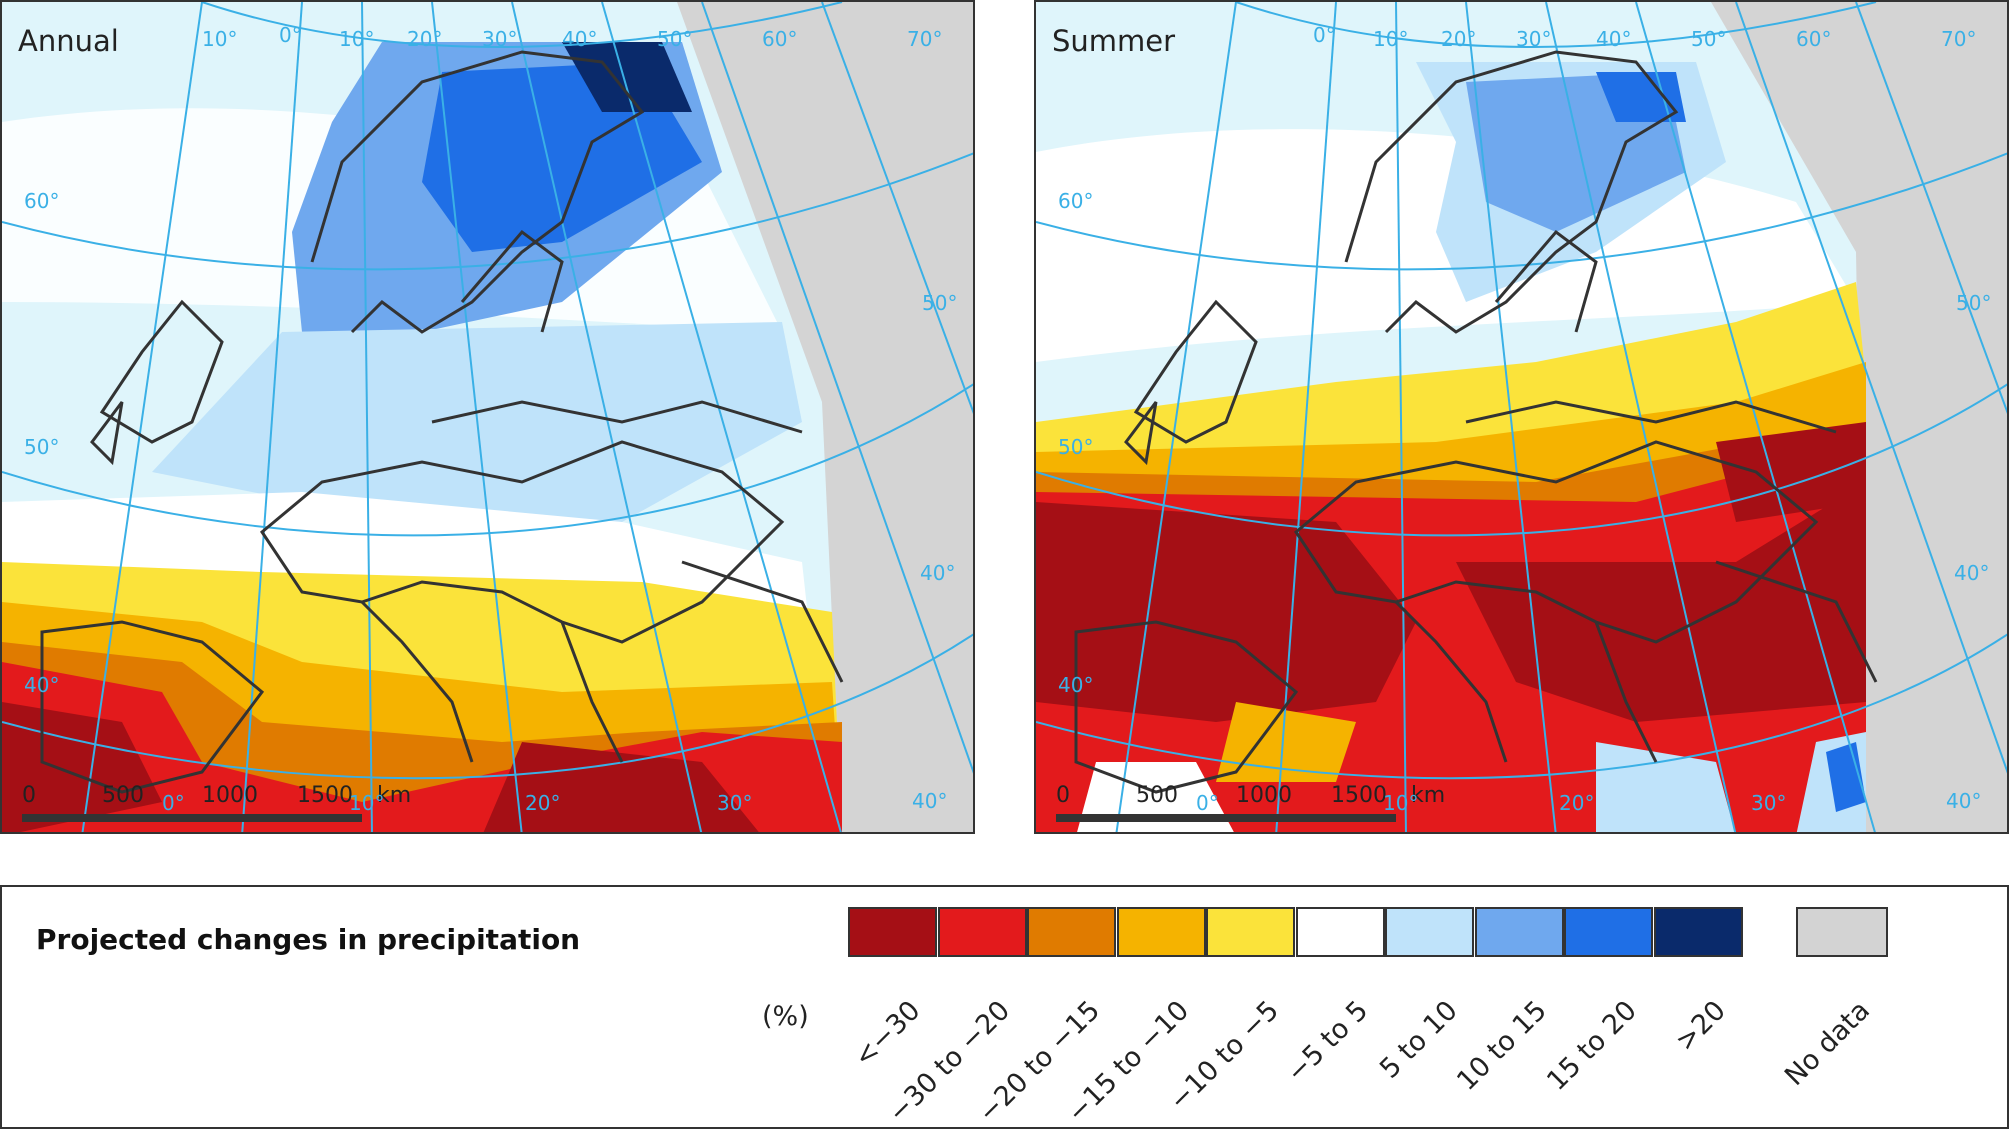 The height and width of the screenshot is (1129, 2009). What do you see at coordinates (785, 1016) in the screenshot?
I see `legend-unit: (%)` at bounding box center [785, 1016].